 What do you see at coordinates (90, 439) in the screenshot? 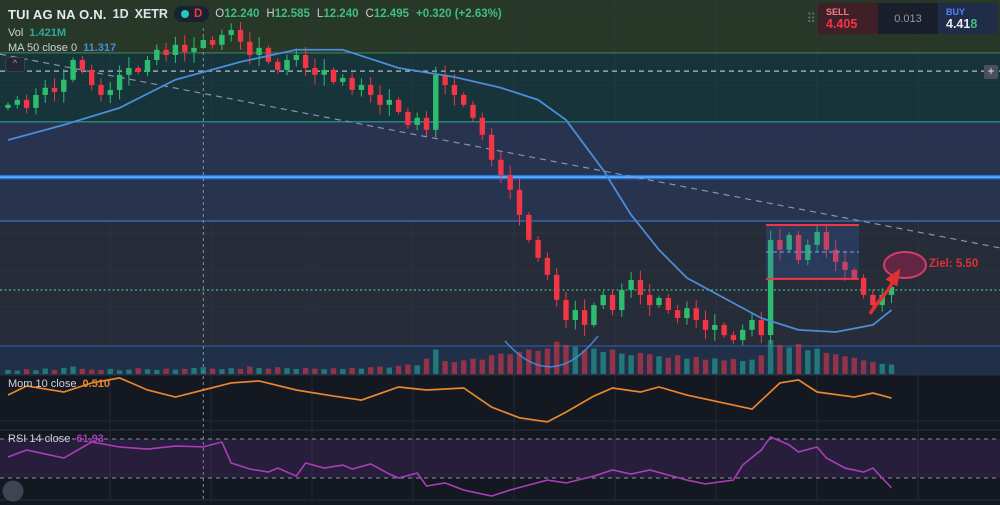
I see `rsi-value: 61.93` at bounding box center [90, 439].